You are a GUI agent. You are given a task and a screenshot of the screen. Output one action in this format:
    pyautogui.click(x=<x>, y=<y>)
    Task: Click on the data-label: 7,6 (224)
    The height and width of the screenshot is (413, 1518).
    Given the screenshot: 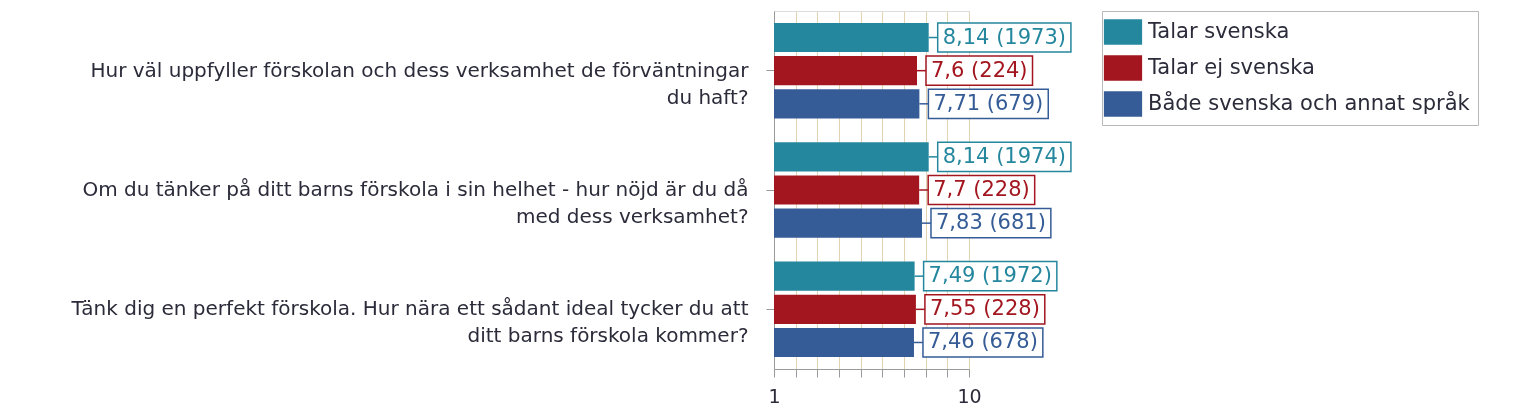 What is the action you would take?
    pyautogui.click(x=979, y=69)
    